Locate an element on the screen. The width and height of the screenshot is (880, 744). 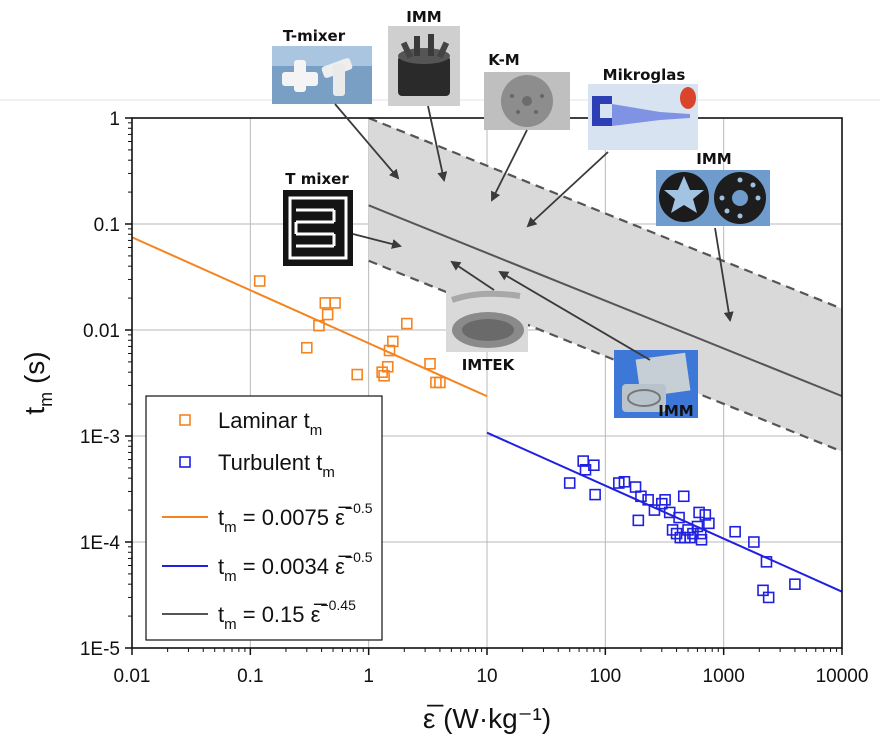
label-t-mixer: T-mixer is located at coordinates (314, 36).